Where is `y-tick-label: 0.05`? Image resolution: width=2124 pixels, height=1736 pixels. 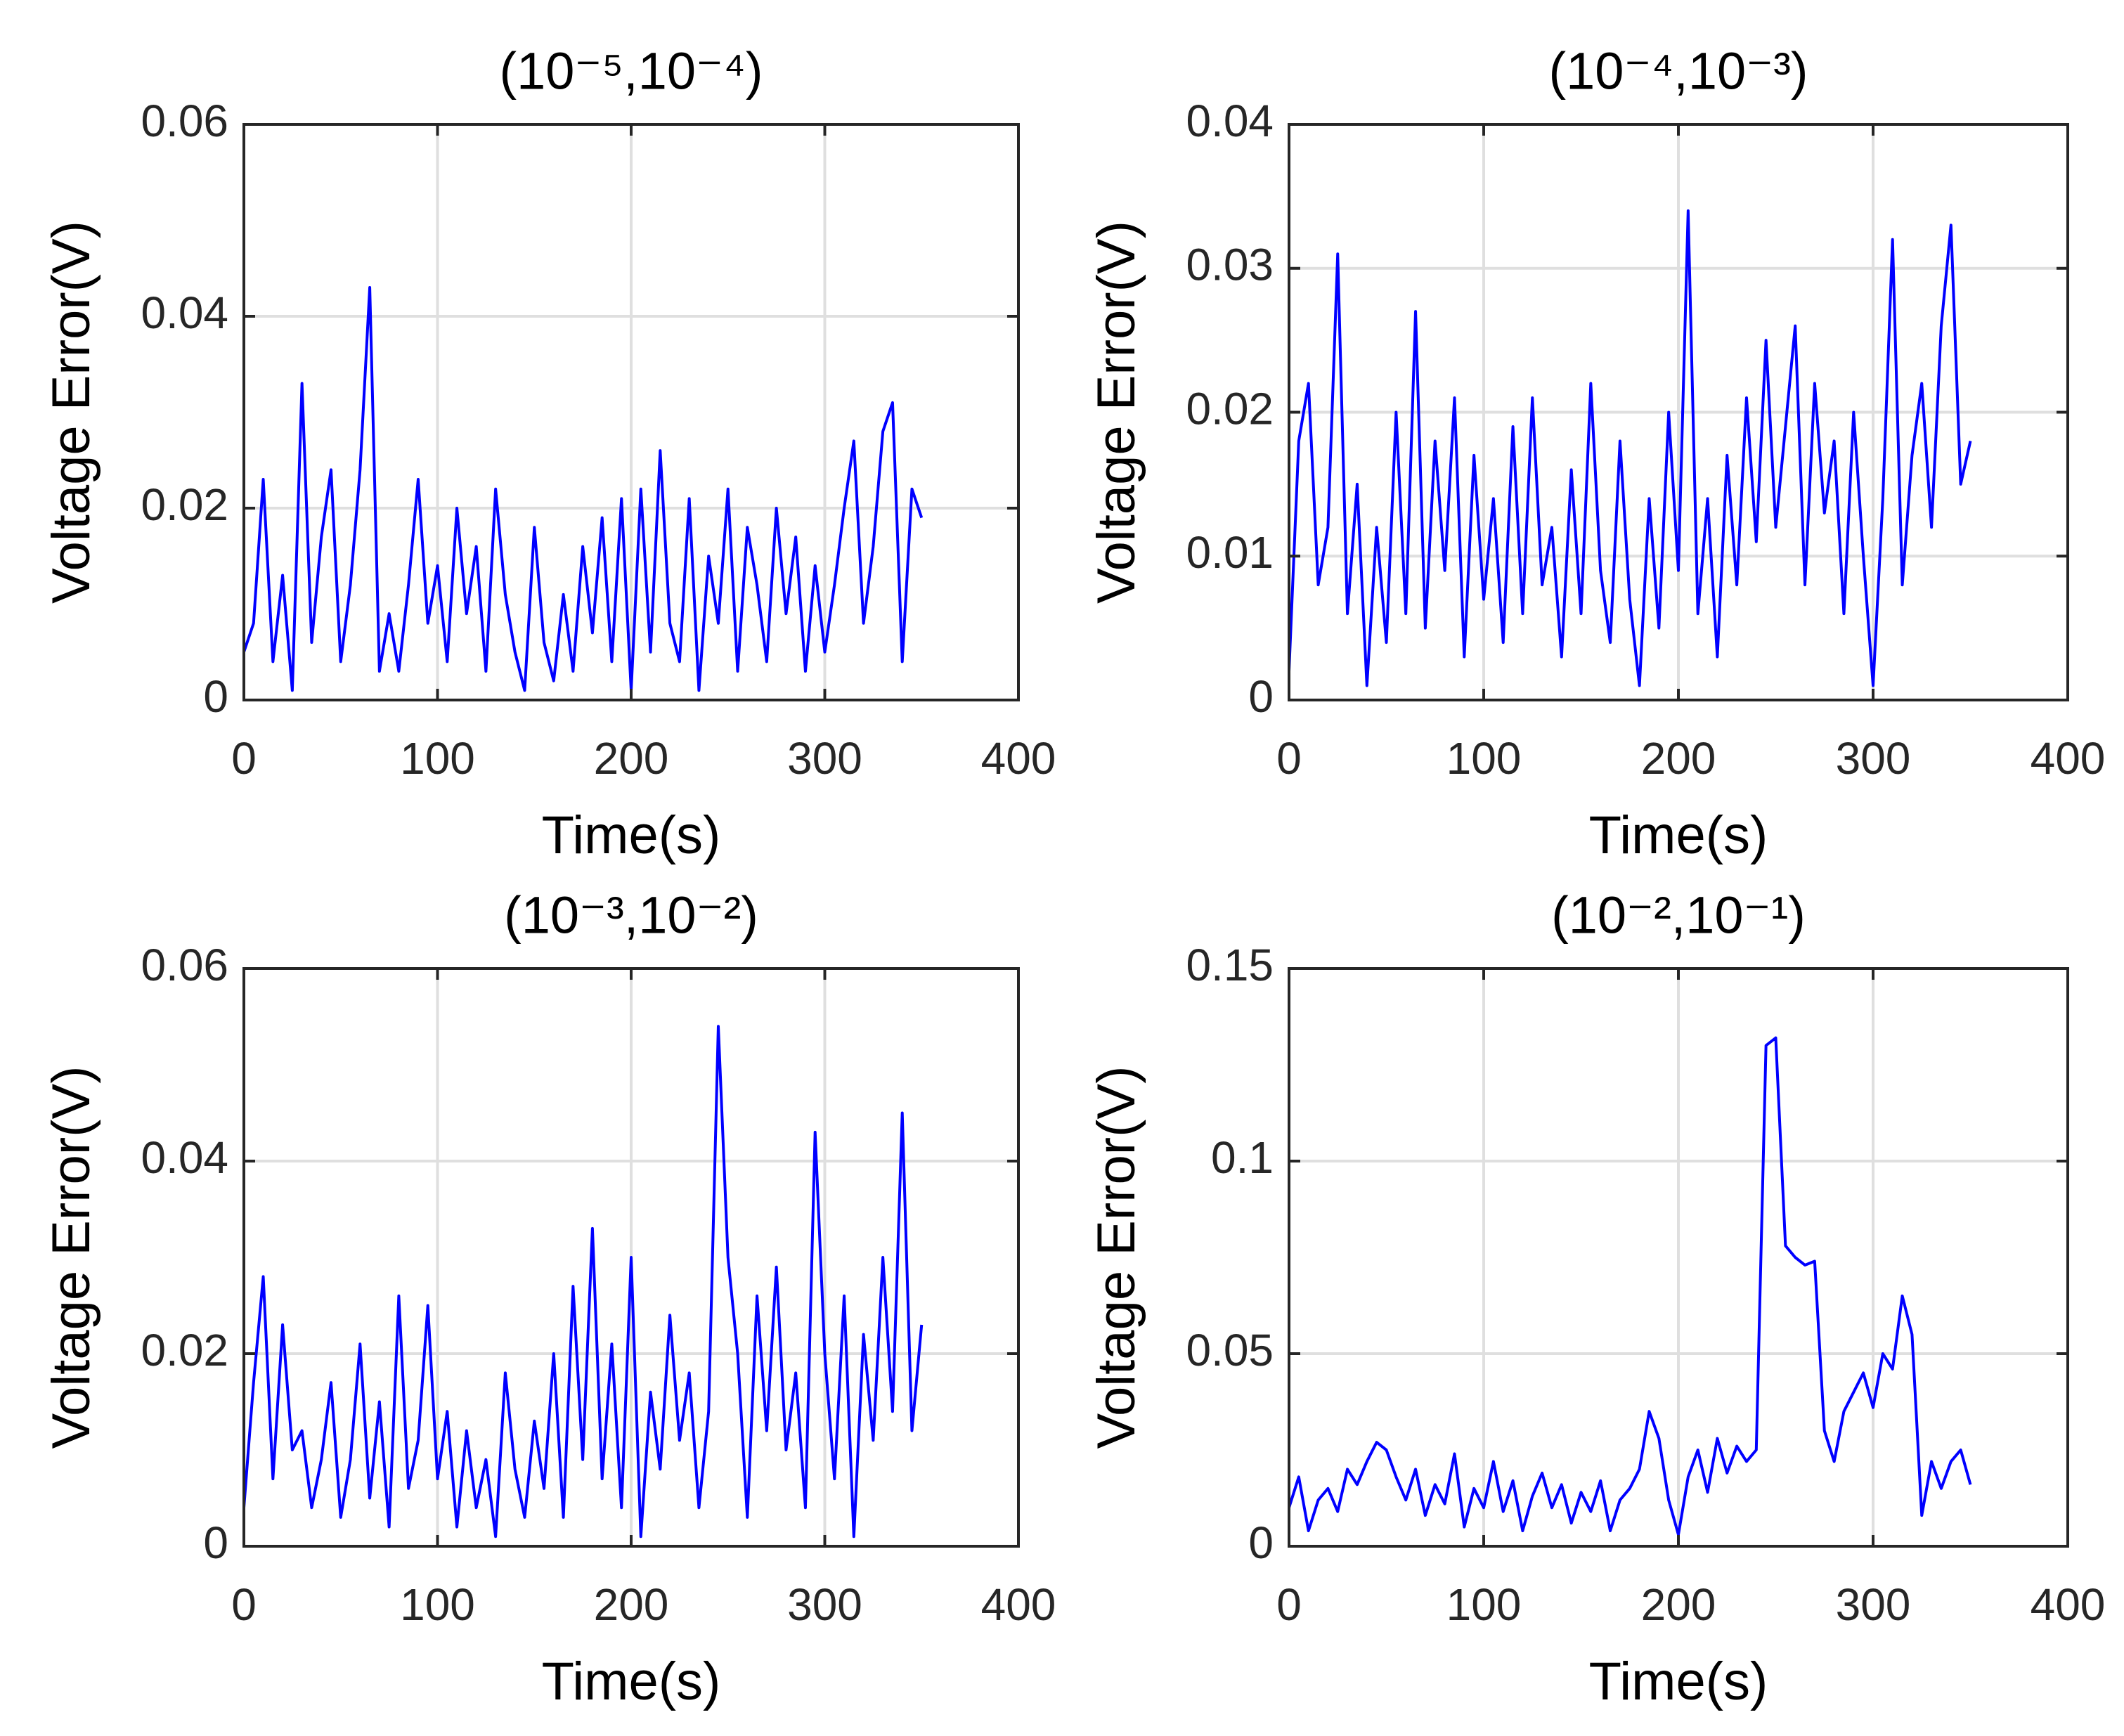
y-tick-label: 0.05 is located at coordinates (1230, 1350).